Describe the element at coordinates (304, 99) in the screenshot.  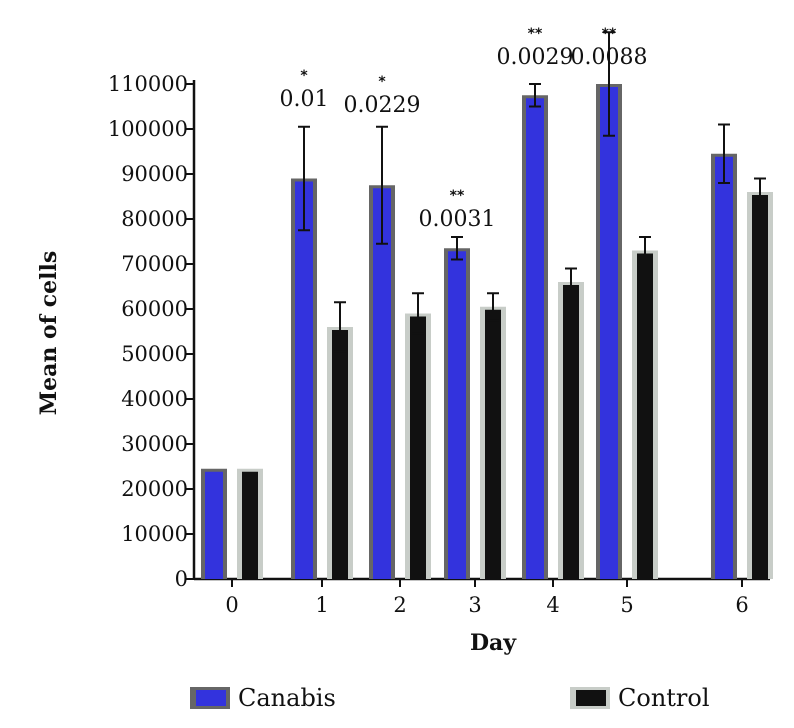
I see `p-value-label: 0.01` at that location.